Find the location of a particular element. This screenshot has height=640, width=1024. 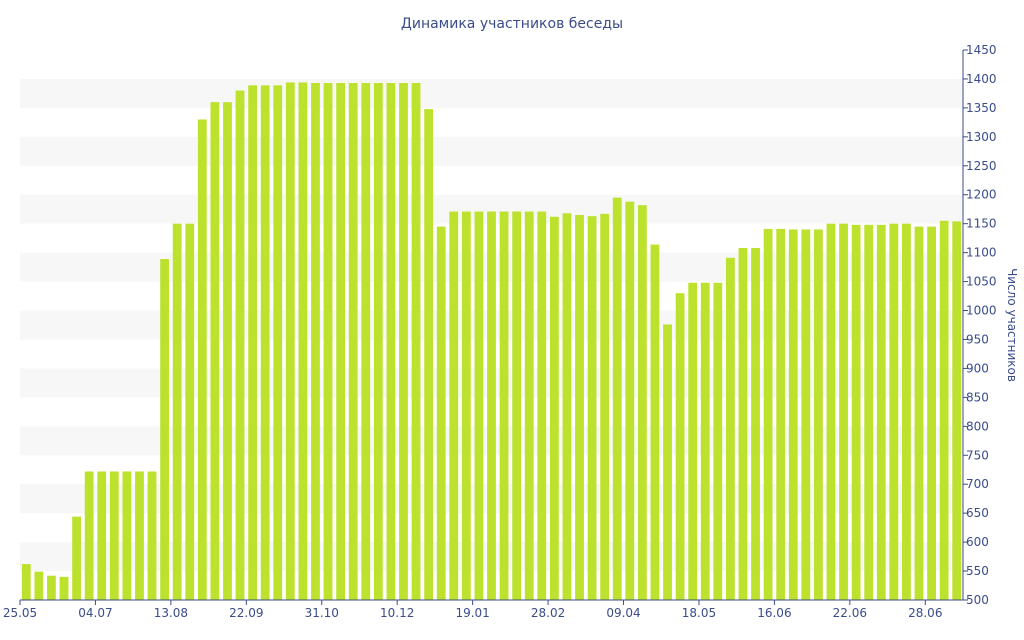

y-tick-label: 550 is located at coordinates (977, 571).